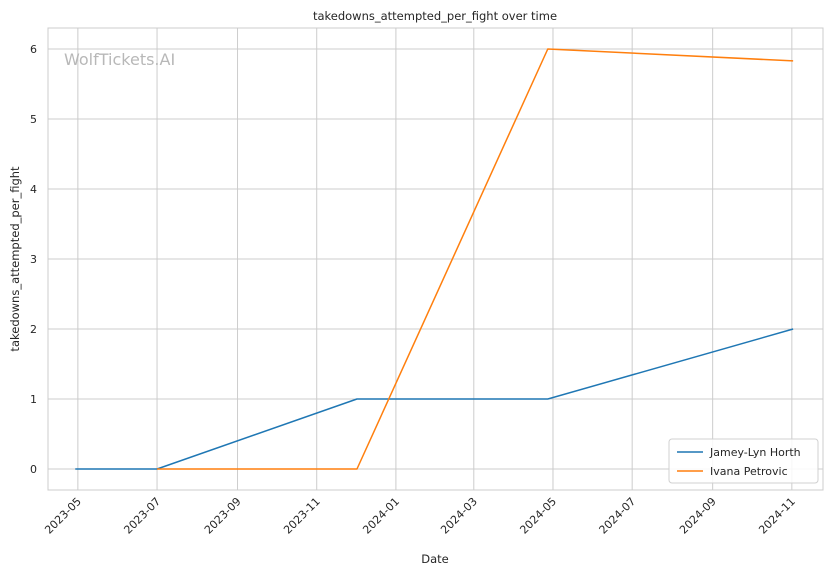 Image resolution: width=832 pixels, height=575 pixels. What do you see at coordinates (15, 259) in the screenshot?
I see `y-axis-label: takedowns_attempted_per_fight` at bounding box center [15, 259].